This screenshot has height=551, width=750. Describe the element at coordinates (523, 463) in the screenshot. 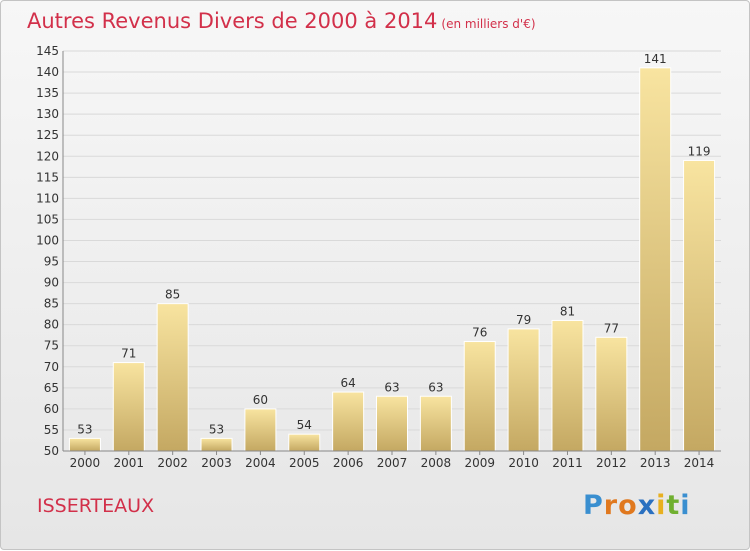

I see `x-tick-label: 2010` at that location.